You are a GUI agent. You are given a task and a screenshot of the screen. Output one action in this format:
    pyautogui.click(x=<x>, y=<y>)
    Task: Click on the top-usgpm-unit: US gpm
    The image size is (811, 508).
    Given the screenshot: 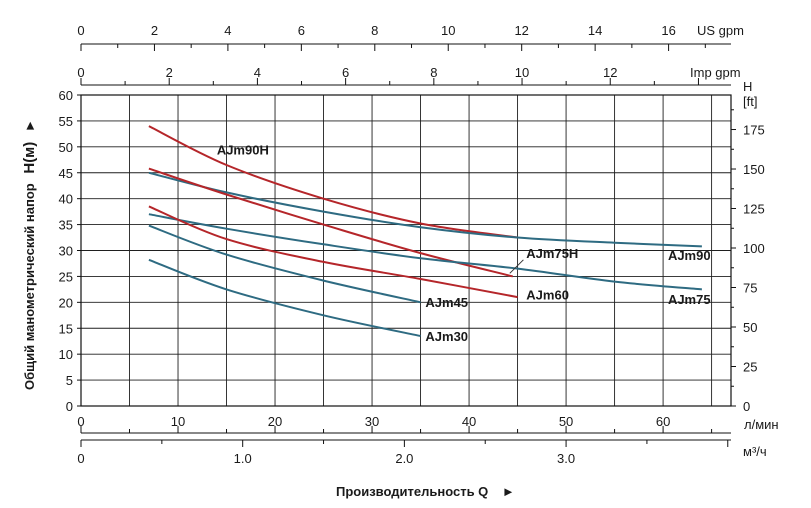 What is the action you would take?
    pyautogui.click(x=720, y=30)
    